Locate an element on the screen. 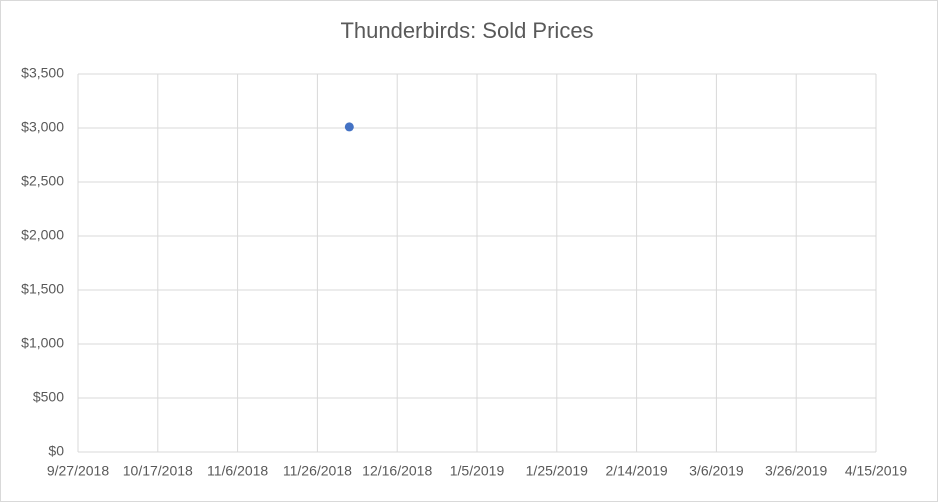 The image size is (938, 502). x-tick-label: 1/25/2019 is located at coordinates (557, 471).